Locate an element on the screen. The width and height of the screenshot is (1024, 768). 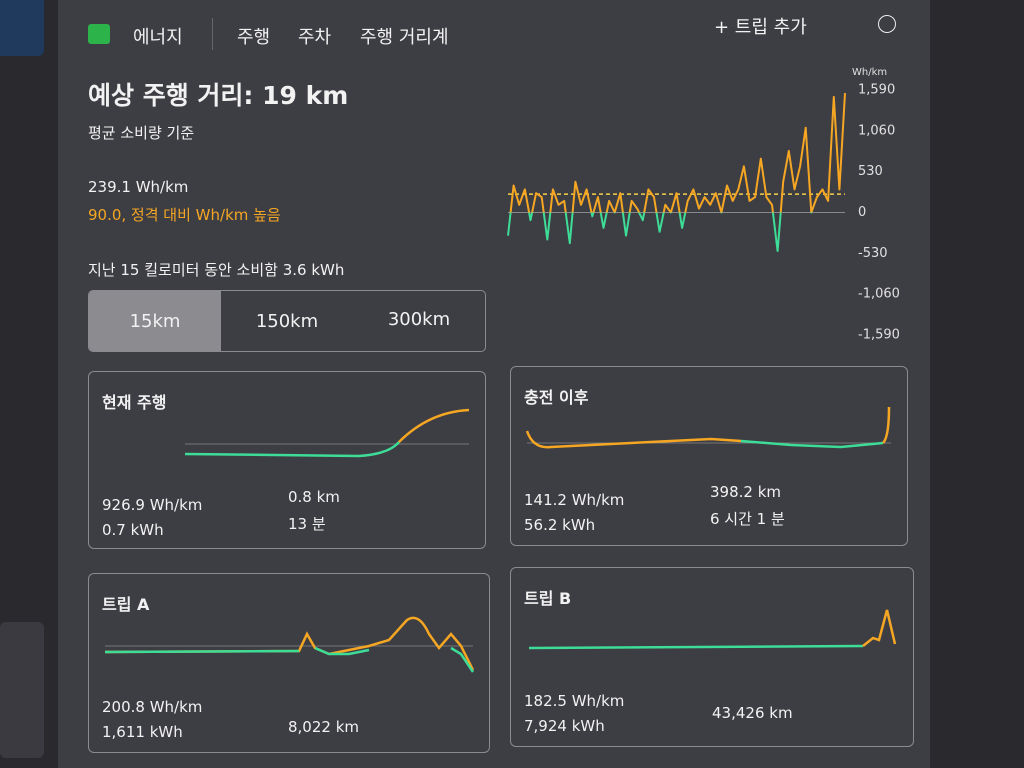
y-tick-label: -1,590 is located at coordinates (879, 335).